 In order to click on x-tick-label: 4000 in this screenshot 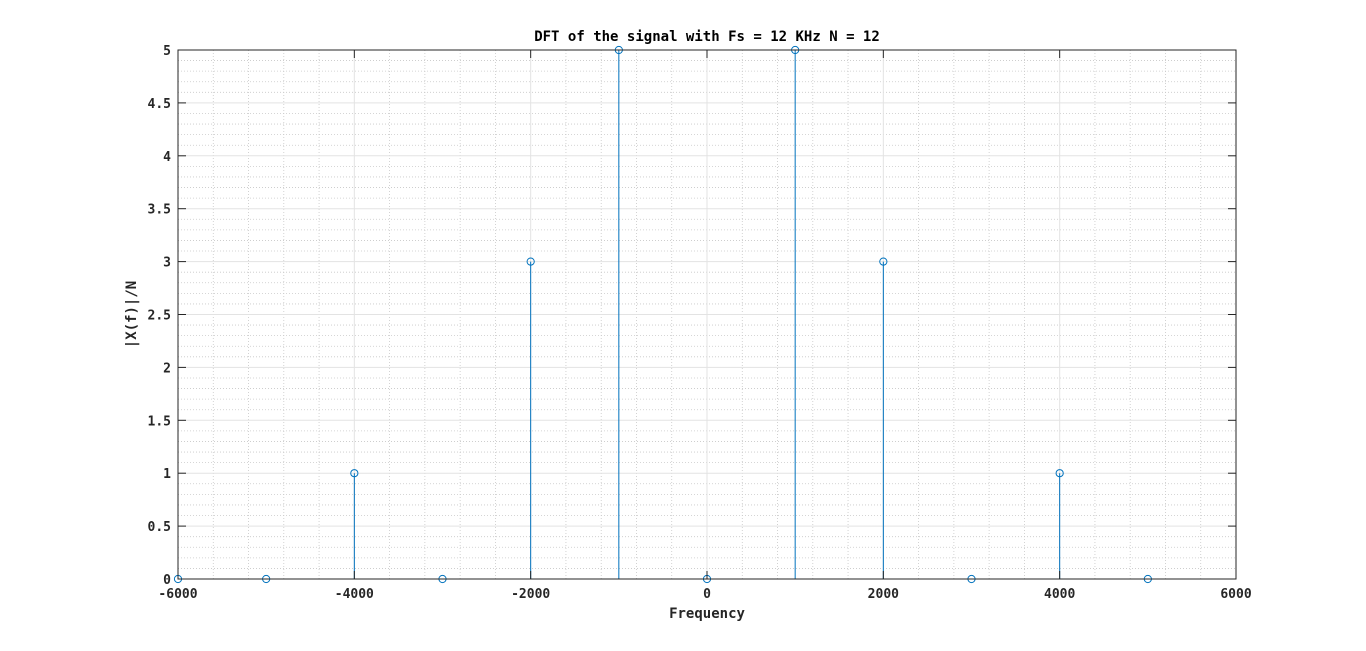, I will do `click(1059, 594)`.